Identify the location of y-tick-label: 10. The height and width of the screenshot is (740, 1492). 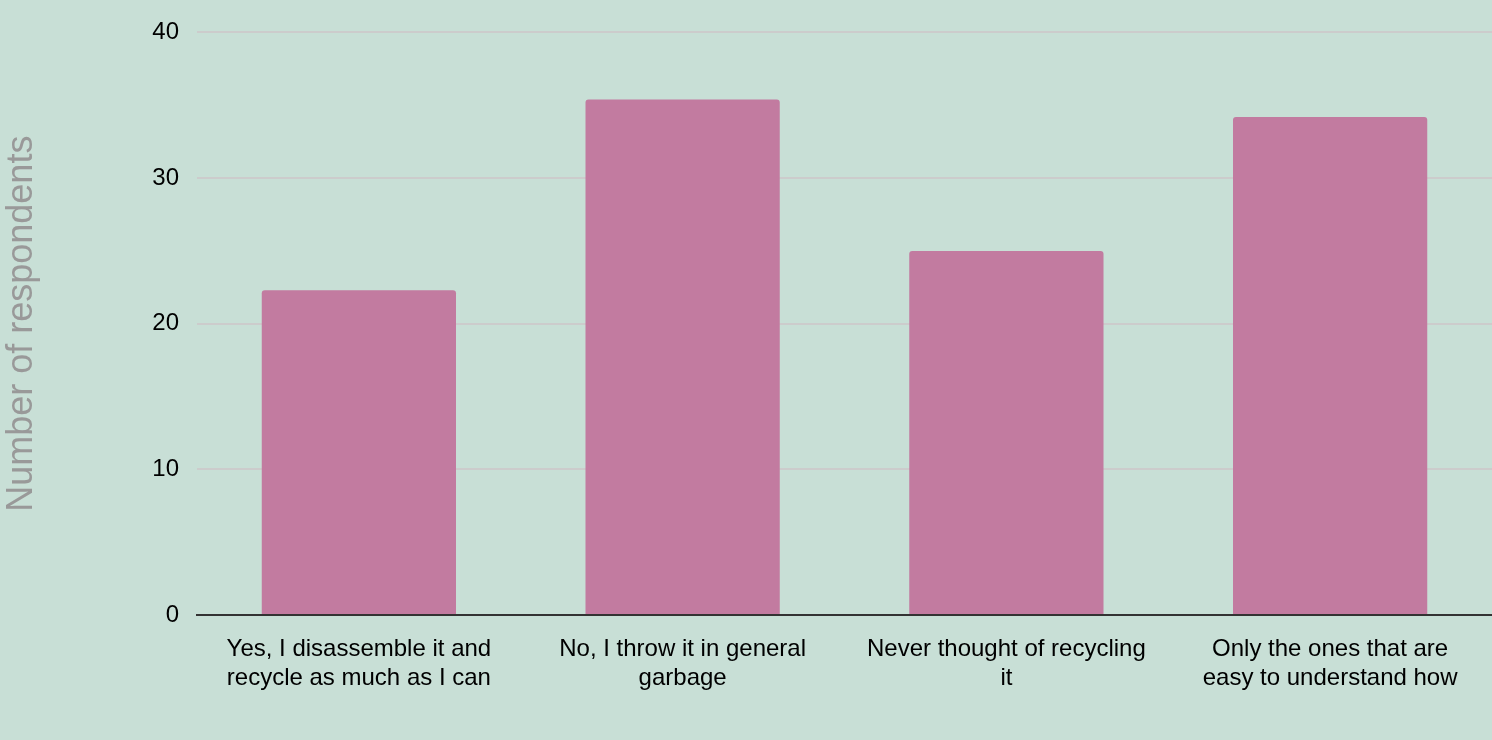
(165, 467).